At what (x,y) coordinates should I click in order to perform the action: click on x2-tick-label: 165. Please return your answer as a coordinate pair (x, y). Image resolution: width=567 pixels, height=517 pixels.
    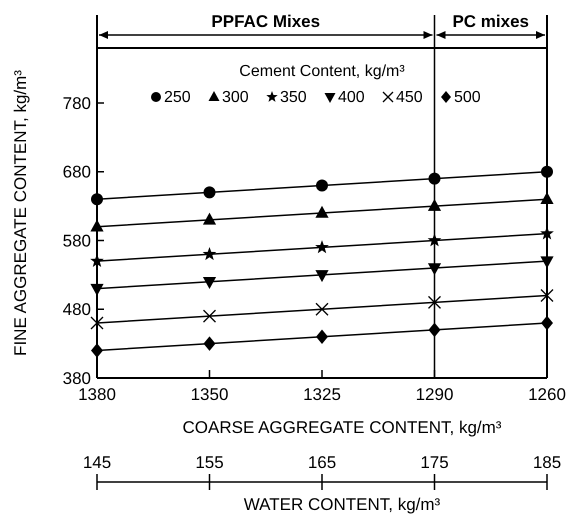
    Looking at the image, I should click on (322, 462).